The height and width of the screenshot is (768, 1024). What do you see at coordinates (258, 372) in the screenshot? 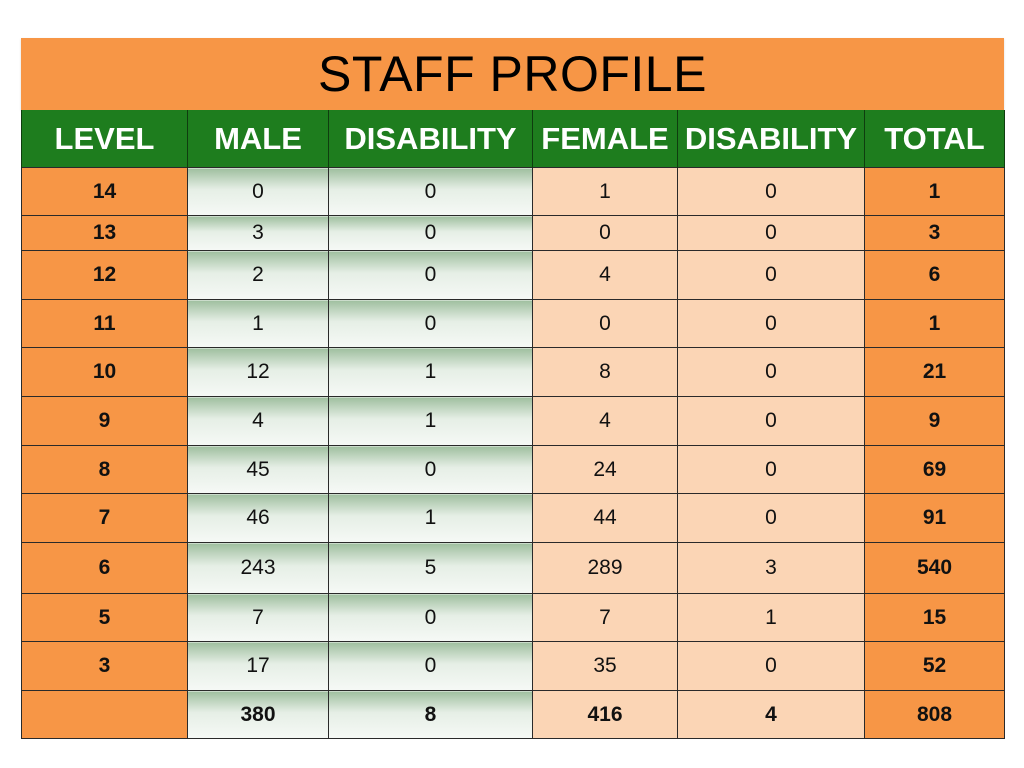
I see `male-cell: 12` at bounding box center [258, 372].